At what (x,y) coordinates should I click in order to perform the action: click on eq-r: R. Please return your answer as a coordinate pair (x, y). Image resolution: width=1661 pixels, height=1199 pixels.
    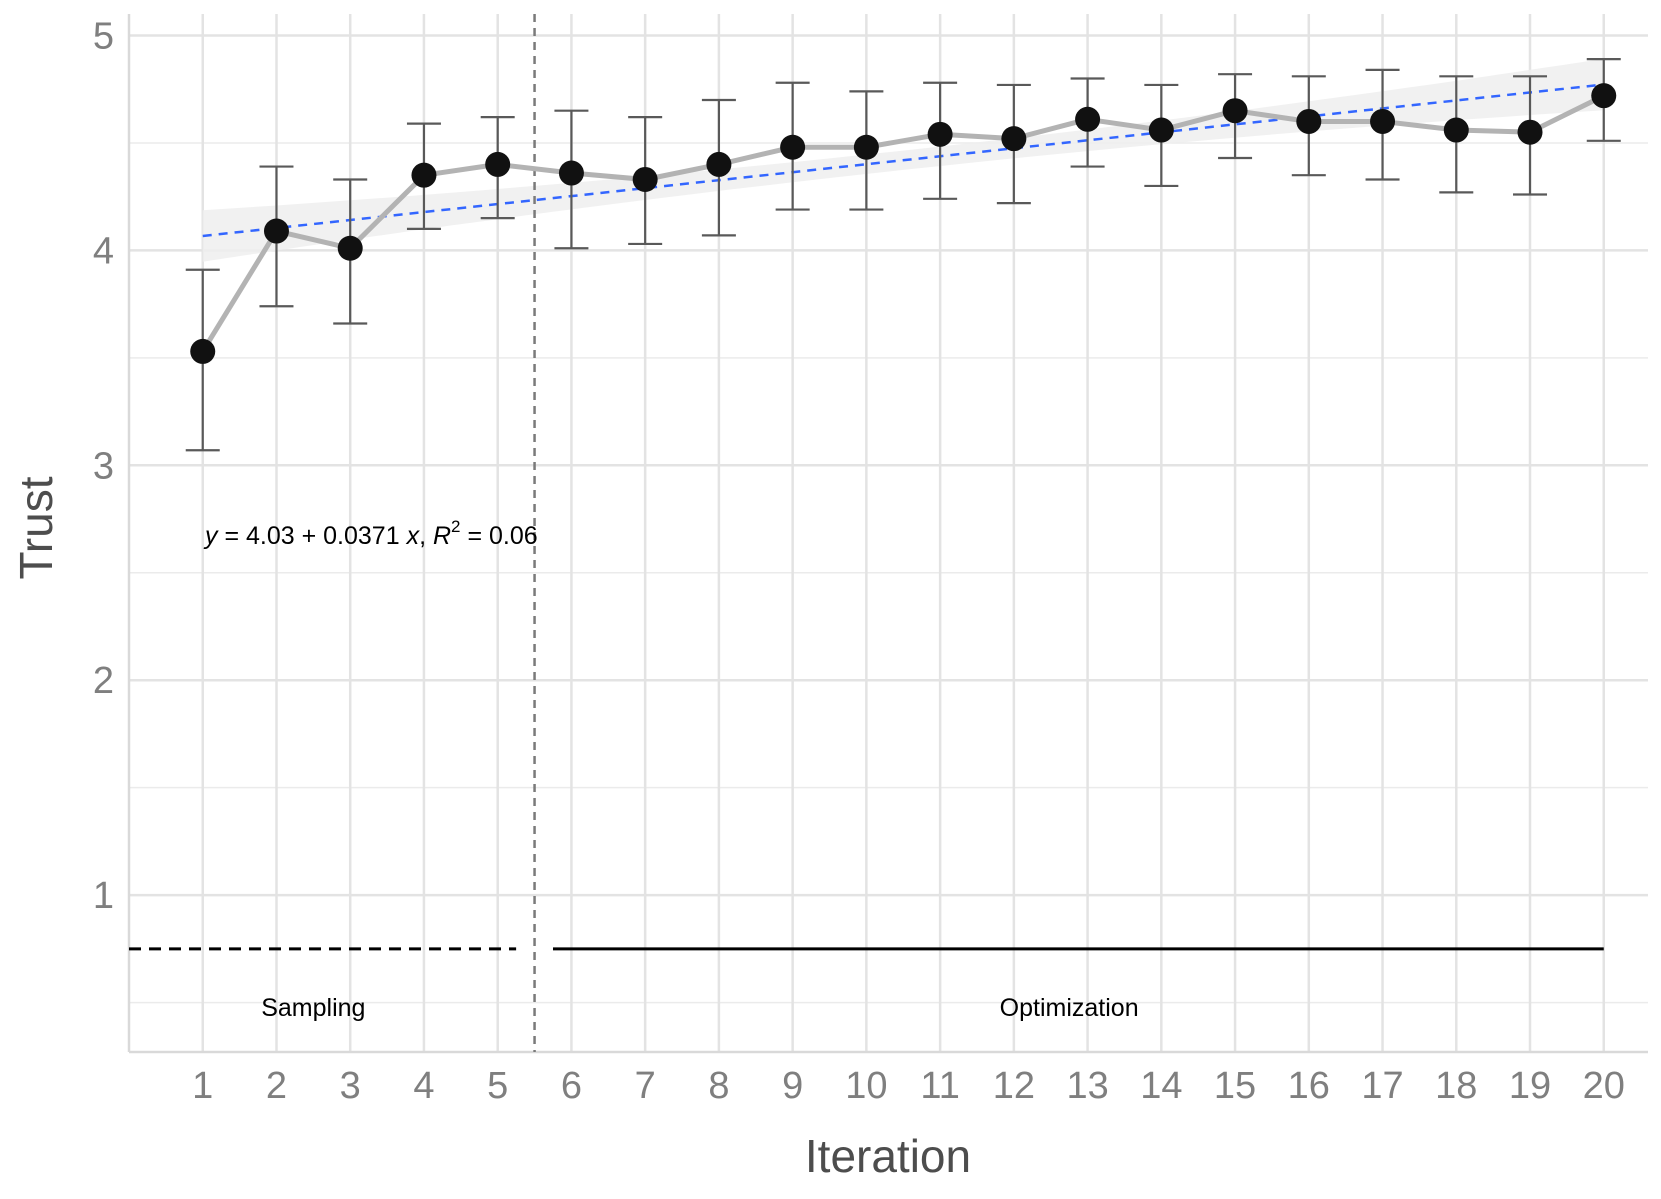
    Looking at the image, I should click on (442, 536).